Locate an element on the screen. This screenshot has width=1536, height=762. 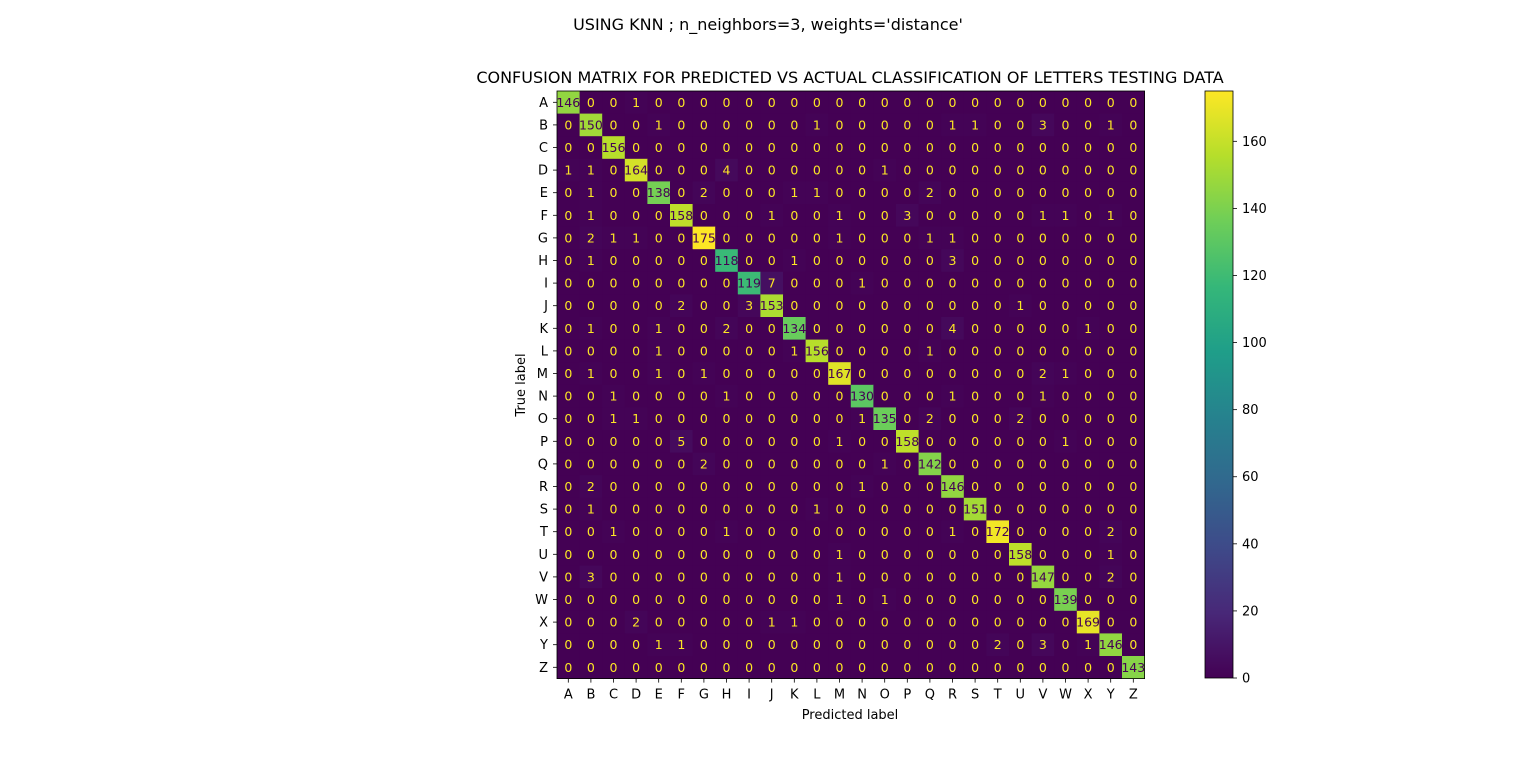
cell-value-label: 2 is located at coordinates (681, 305).